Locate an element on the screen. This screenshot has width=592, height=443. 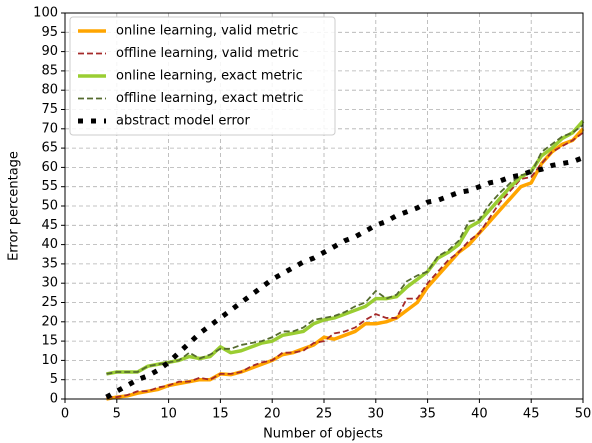
y-tick-label: 25 is located at coordinates (49, 302).